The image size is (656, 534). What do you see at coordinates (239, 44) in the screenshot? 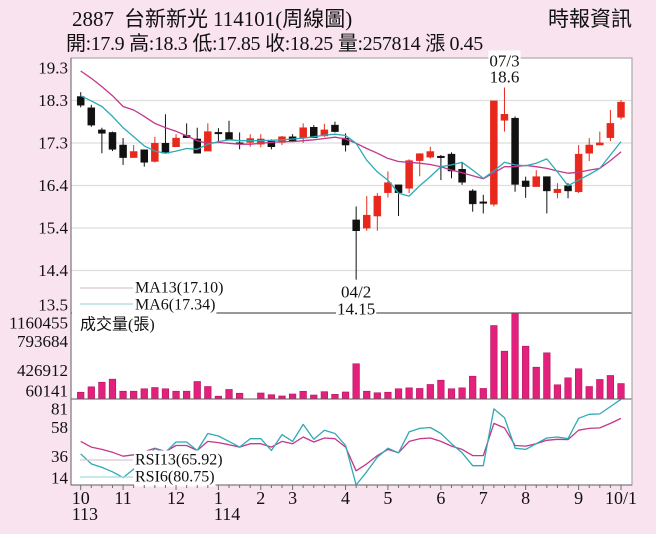
I see `stat-value: 17.85` at bounding box center [239, 44].